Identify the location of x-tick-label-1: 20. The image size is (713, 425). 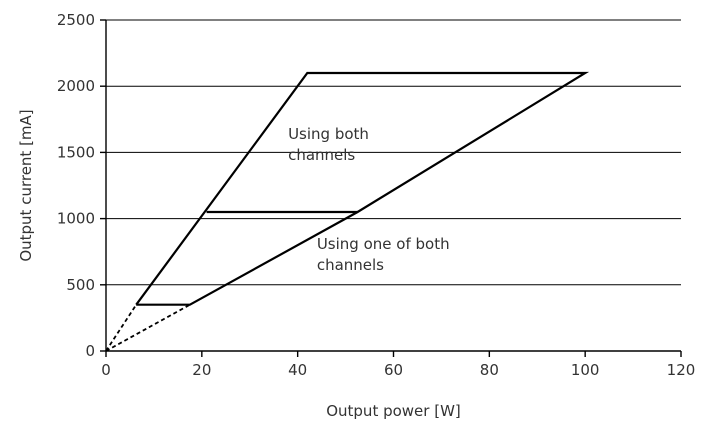
(201, 370).